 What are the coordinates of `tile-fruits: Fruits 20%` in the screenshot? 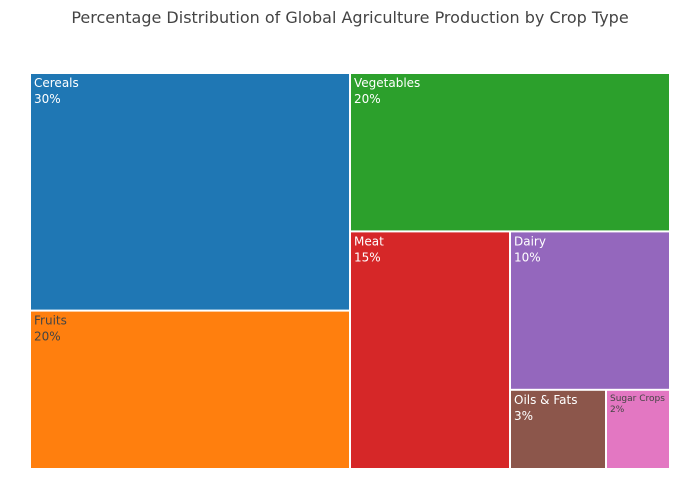 It's located at (190, 389).